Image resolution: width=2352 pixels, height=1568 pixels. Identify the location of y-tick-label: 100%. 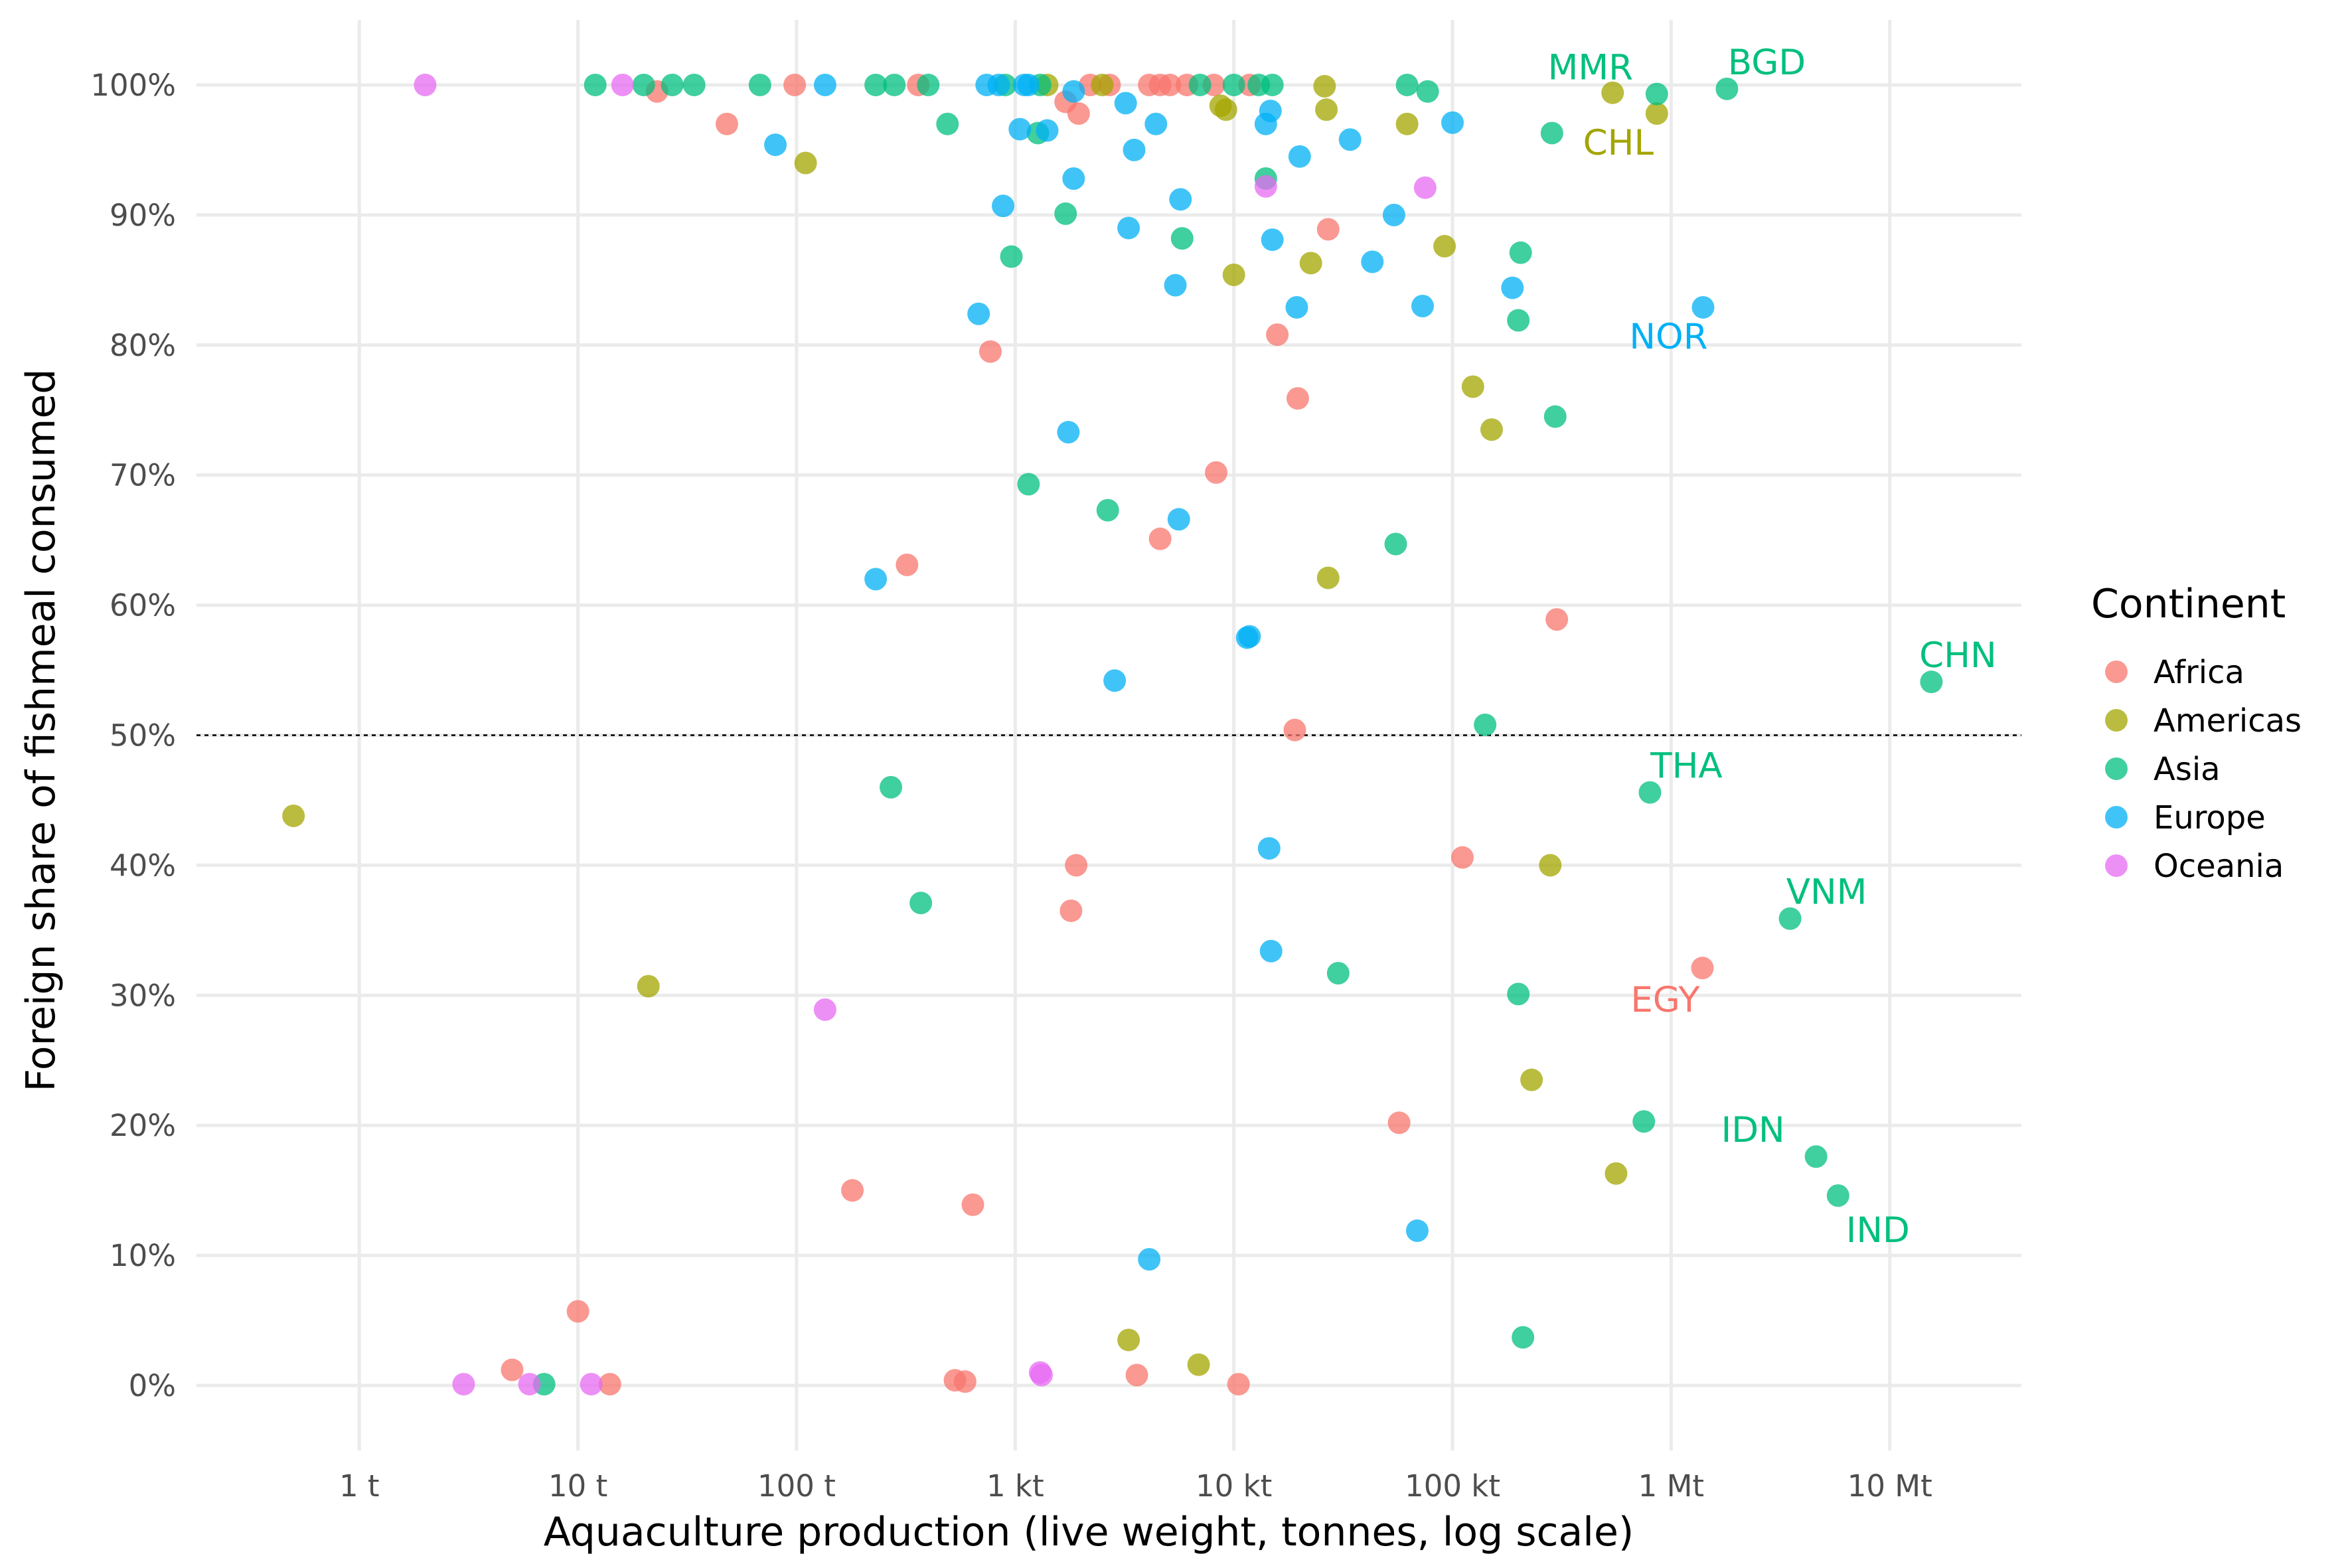
(133, 86).